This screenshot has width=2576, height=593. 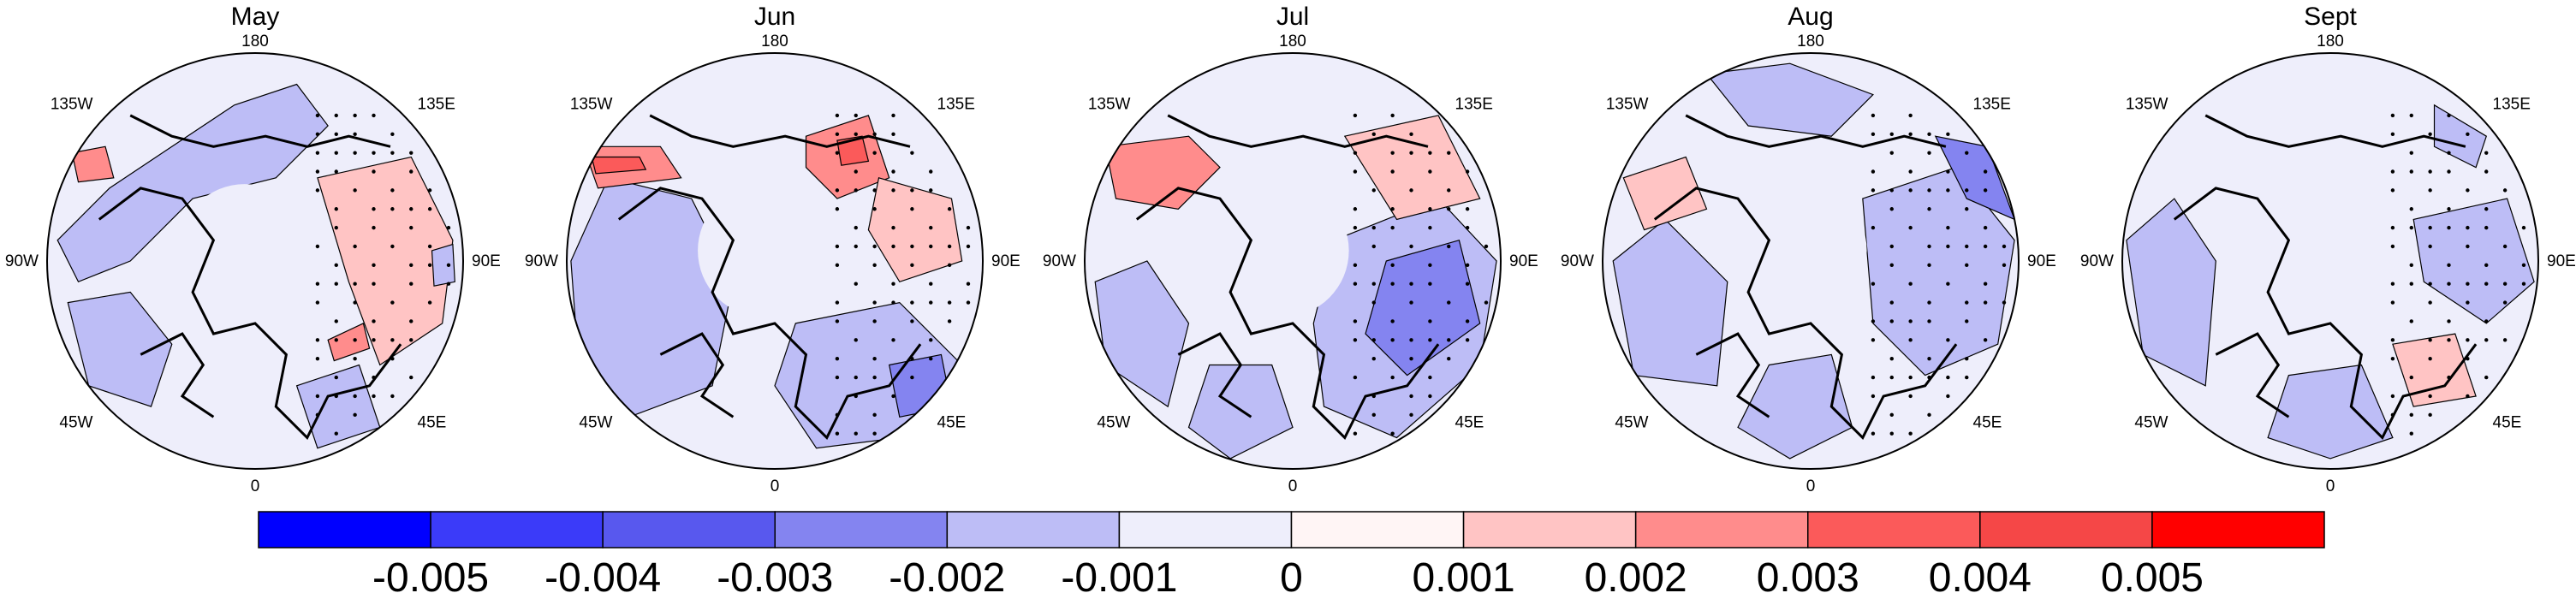 I want to click on colorbar-tick-label: -0.003, so click(x=775, y=574).